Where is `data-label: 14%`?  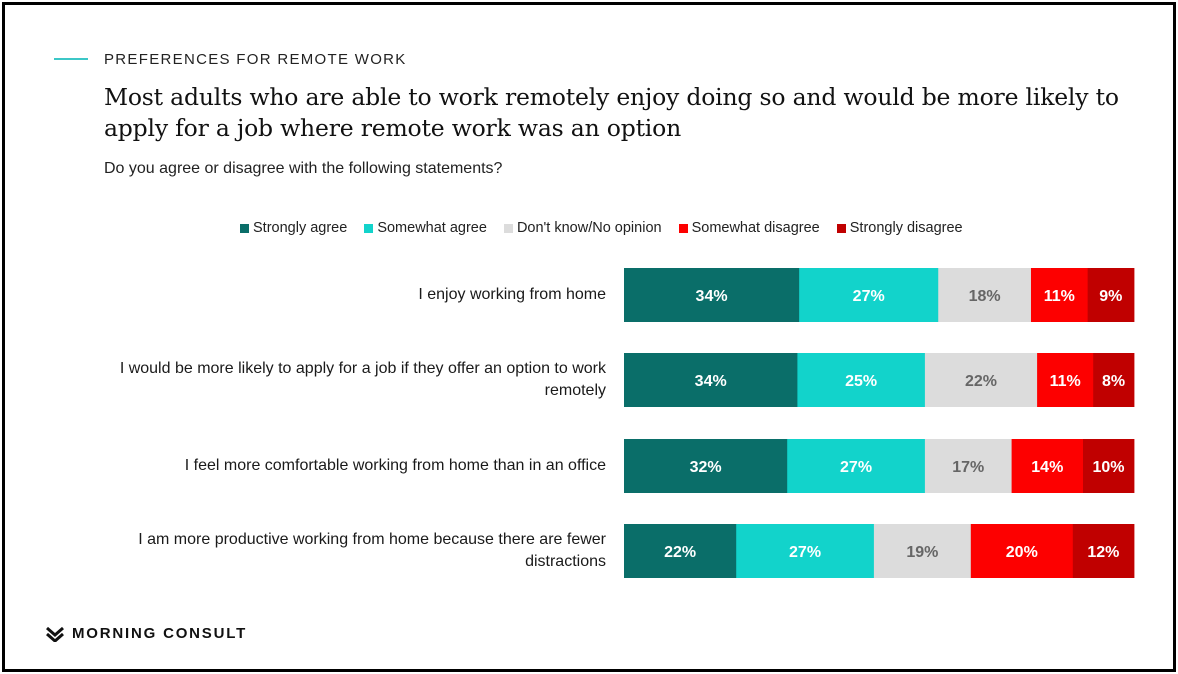
data-label: 14% is located at coordinates (1047, 467).